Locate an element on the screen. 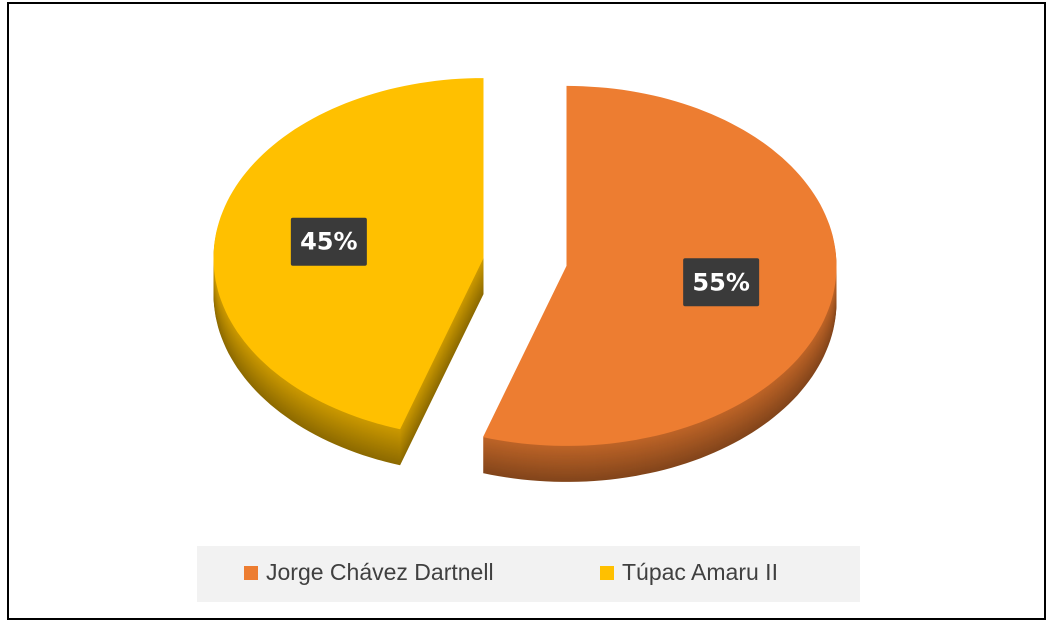 This screenshot has height=621, width=1053. data-label: 55% is located at coordinates (720, 282).